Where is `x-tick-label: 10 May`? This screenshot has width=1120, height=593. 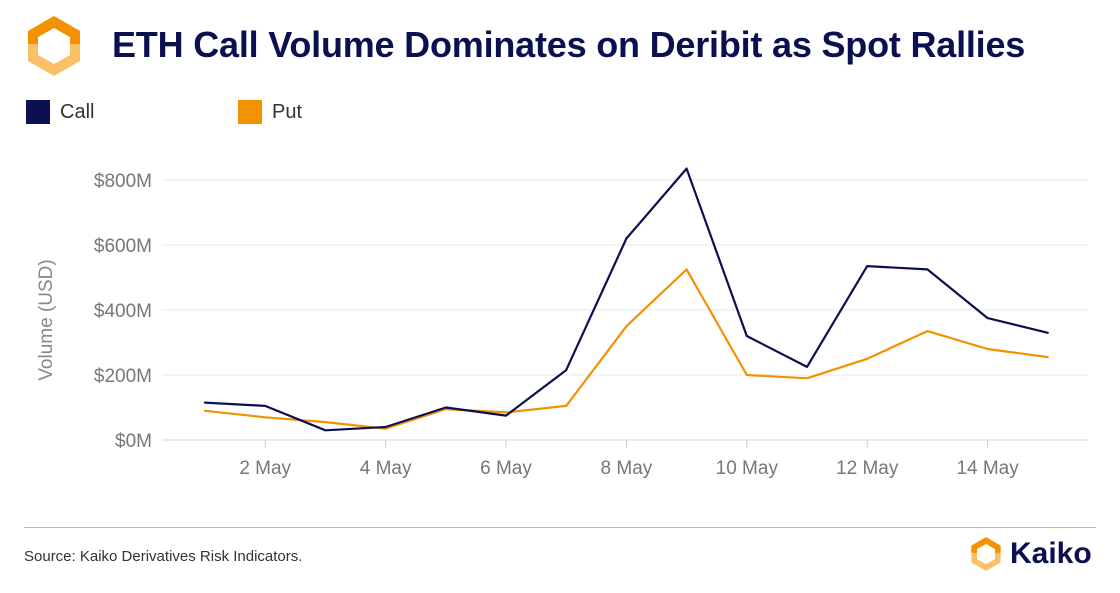 x-tick-label: 10 May is located at coordinates (747, 468).